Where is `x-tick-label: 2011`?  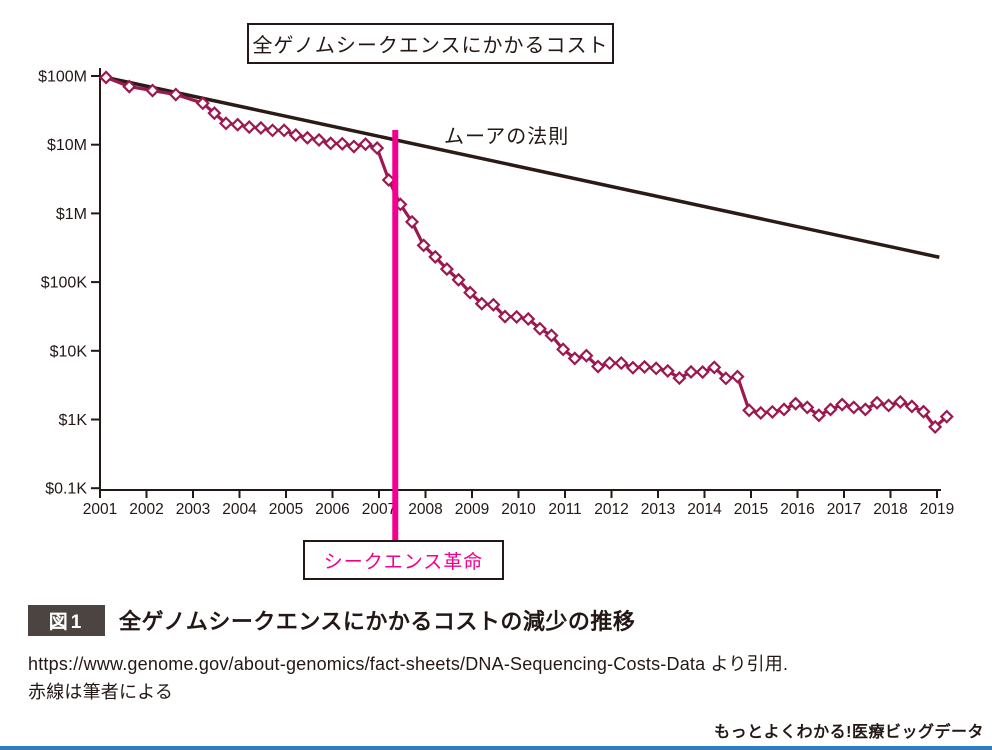 x-tick-label: 2011 is located at coordinates (564, 509).